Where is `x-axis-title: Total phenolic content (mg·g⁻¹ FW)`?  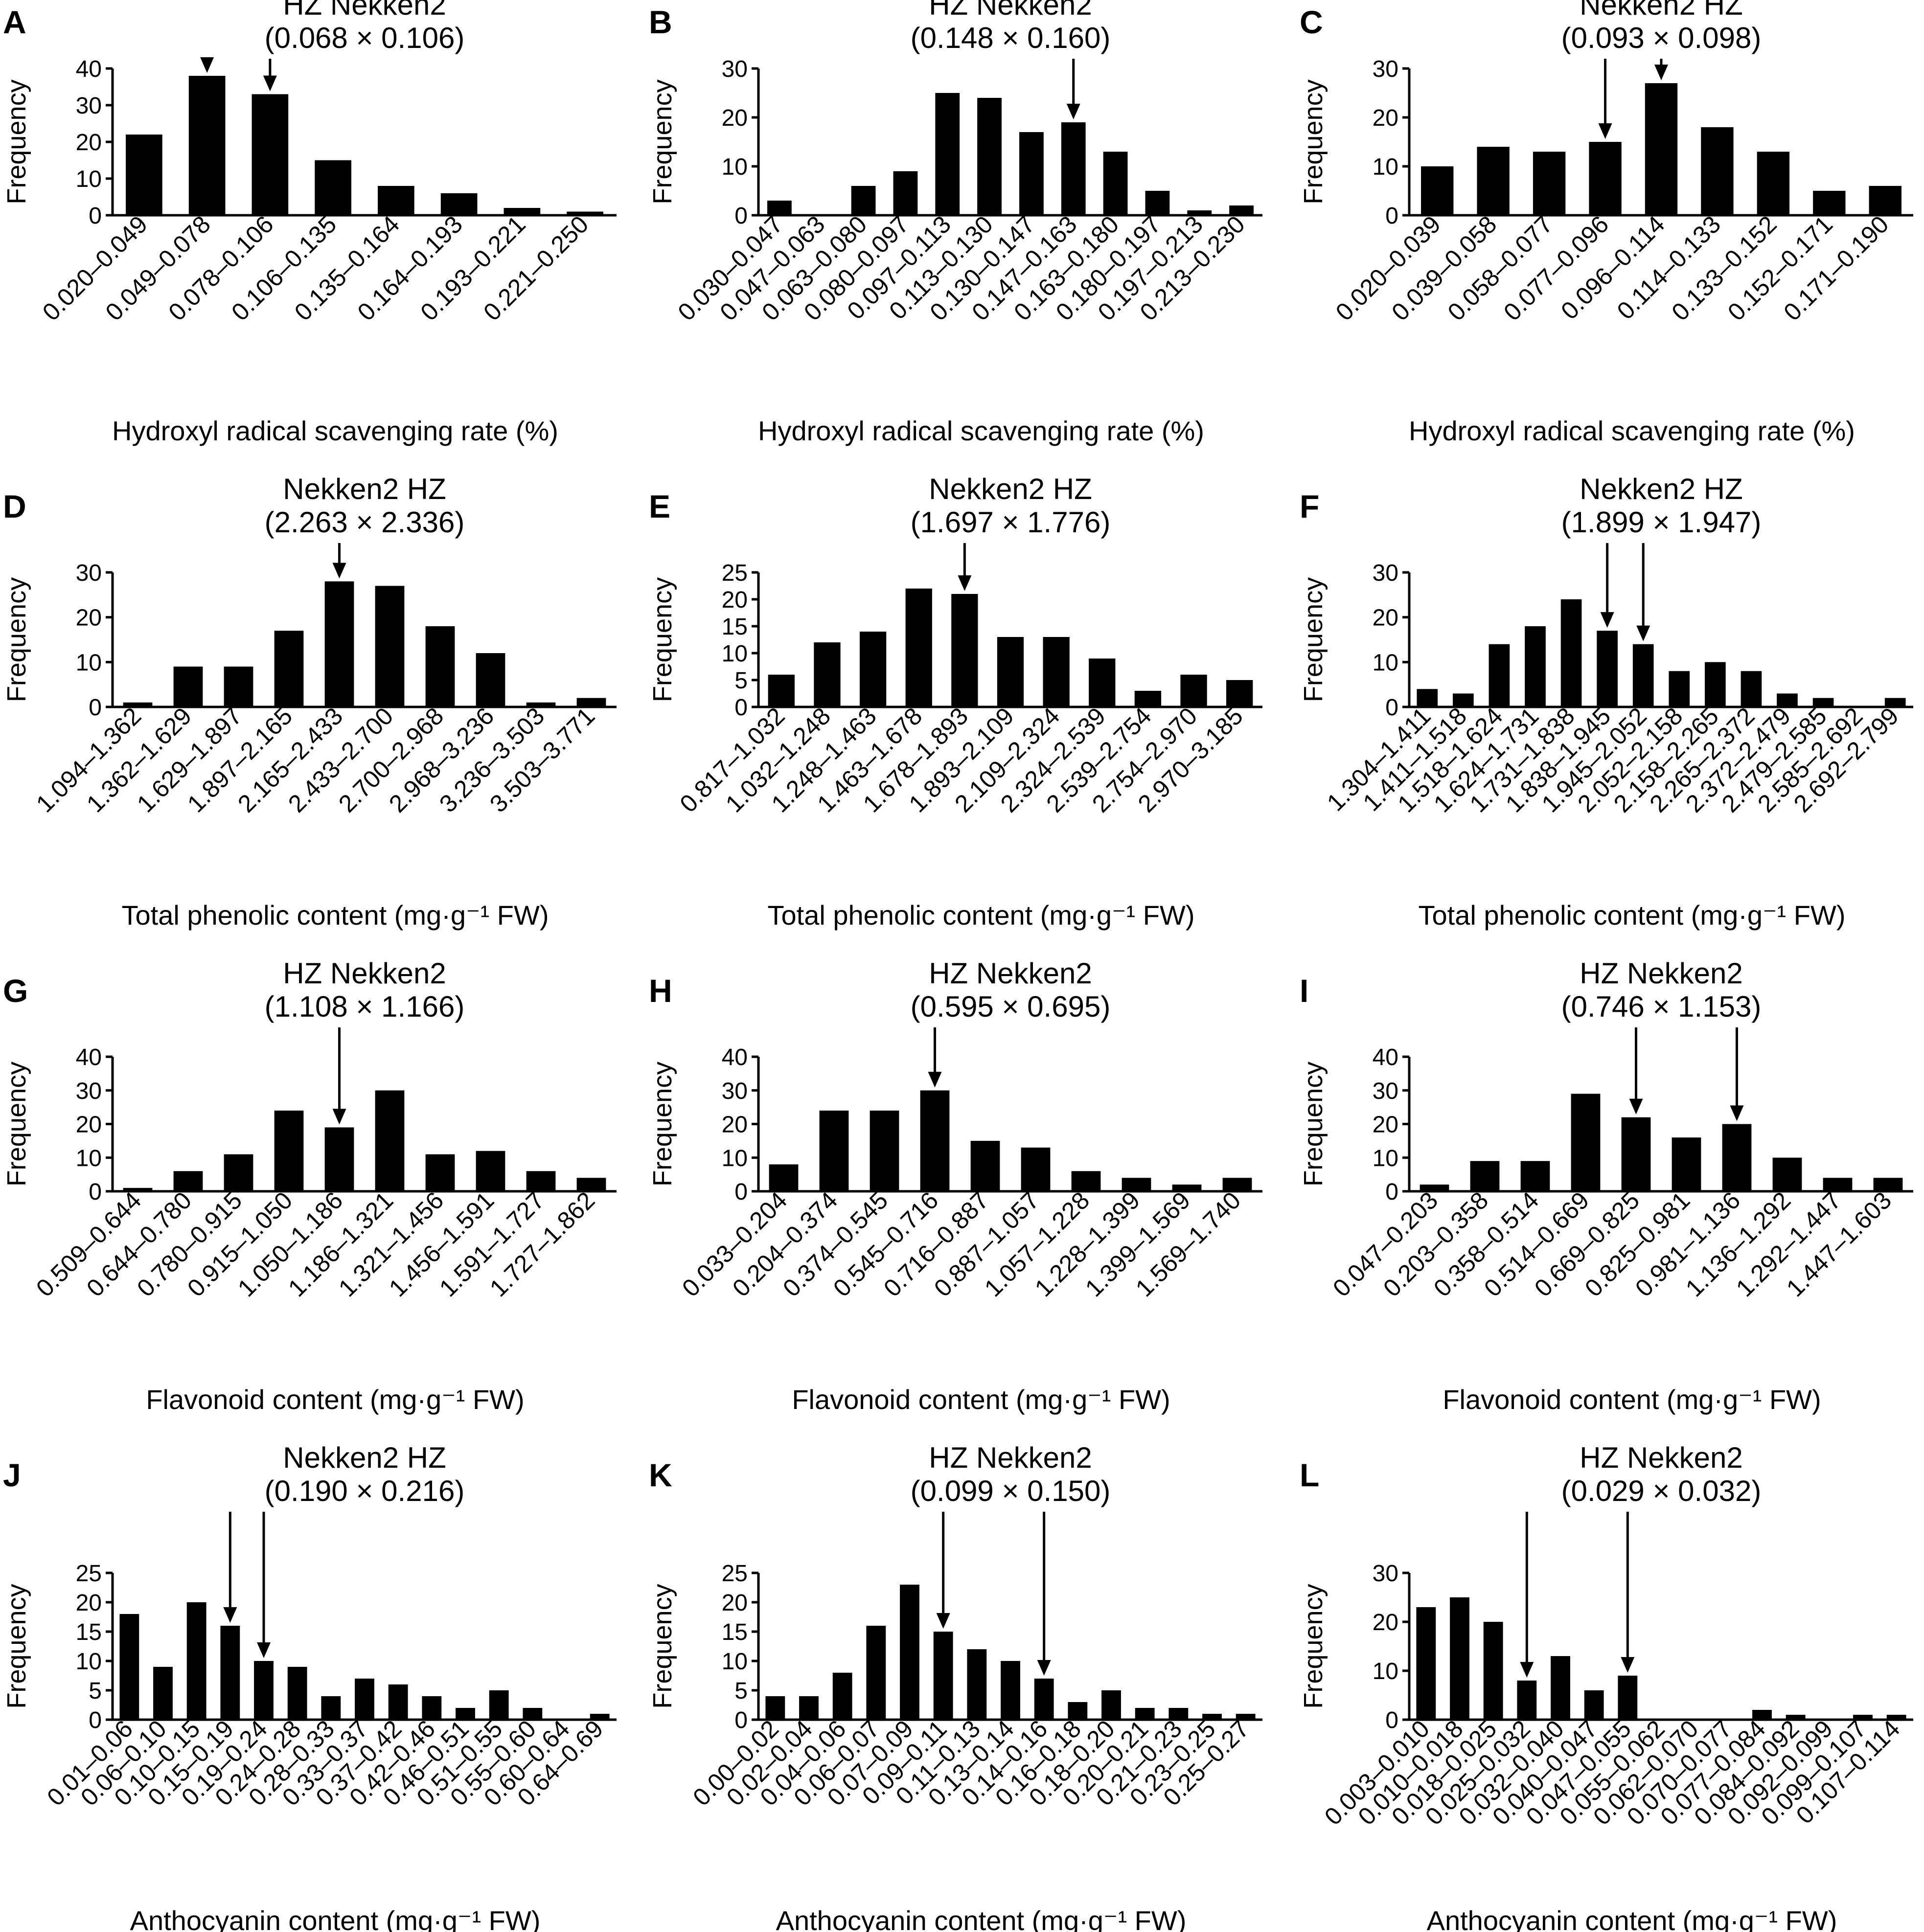
x-axis-title: Total phenolic content (mg·g⁻¹ FW) is located at coordinates (335, 915).